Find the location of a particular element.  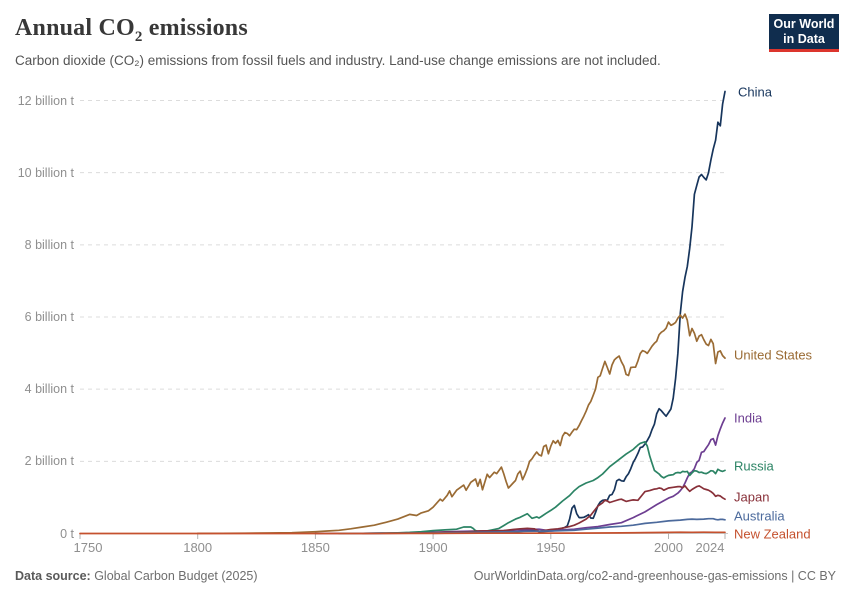

series-line-japan is located at coordinates (543, 510).